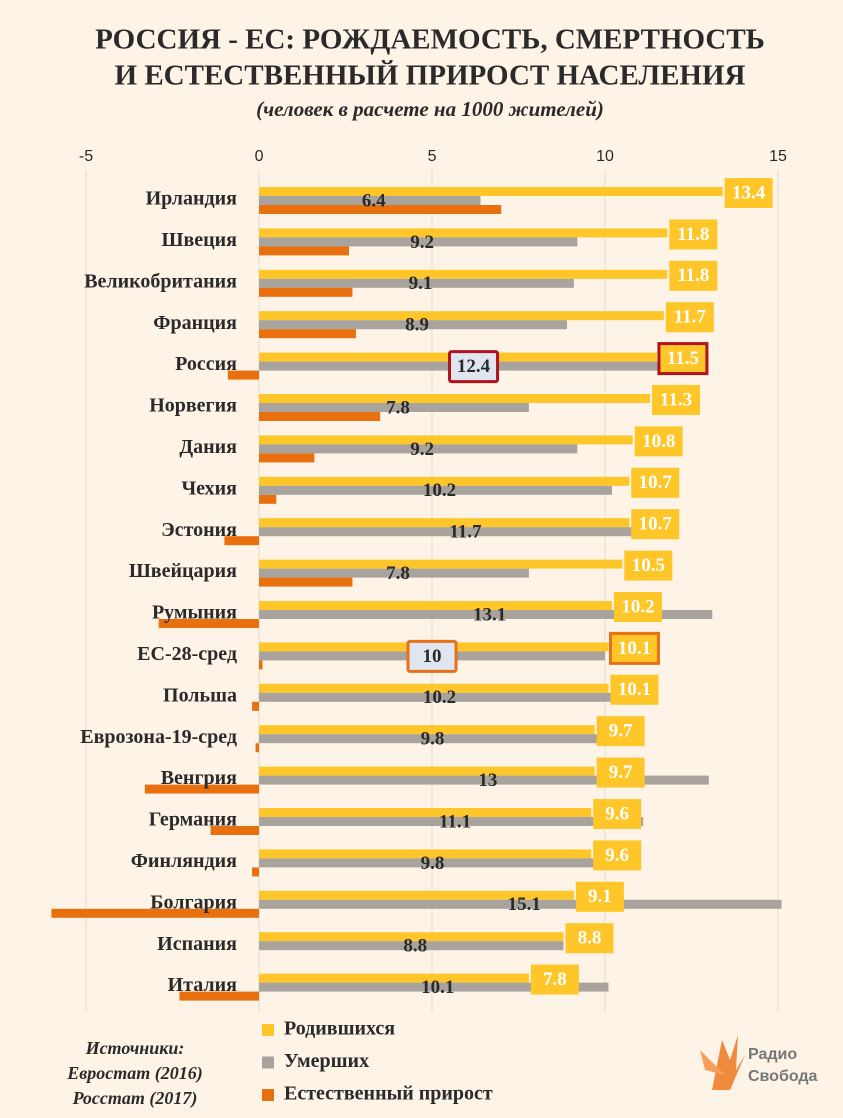 The height and width of the screenshot is (1118, 843). Describe the element at coordinates (783, 1076) in the screenshot. I see `logo-text: Свобода` at that location.